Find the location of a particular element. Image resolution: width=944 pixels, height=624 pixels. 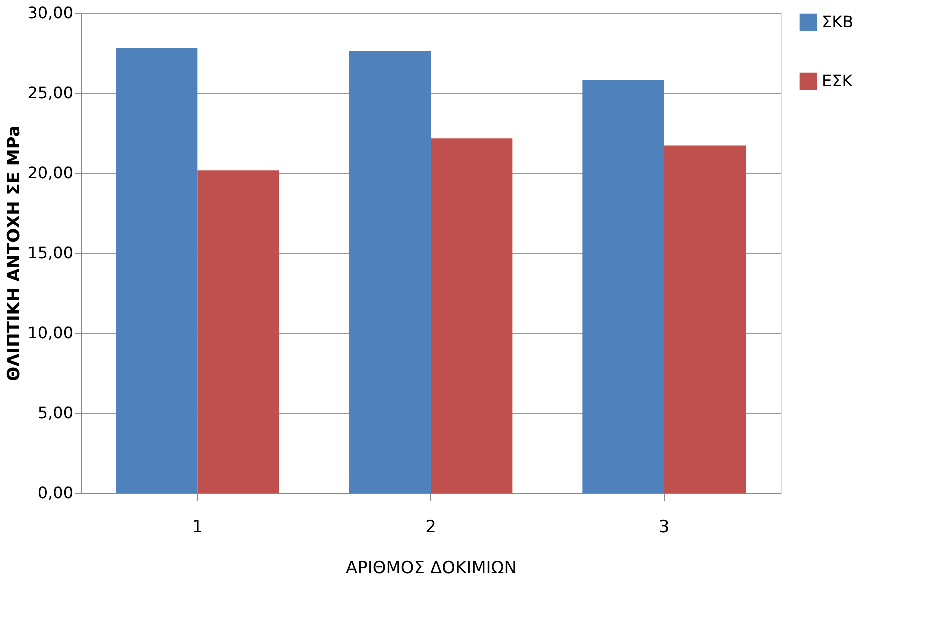

y-axis-title: ΘΛΙΠΤΙΚΗ ΑΝΤΟΧΗ ΣΕ MPa is located at coordinates (14, 254).